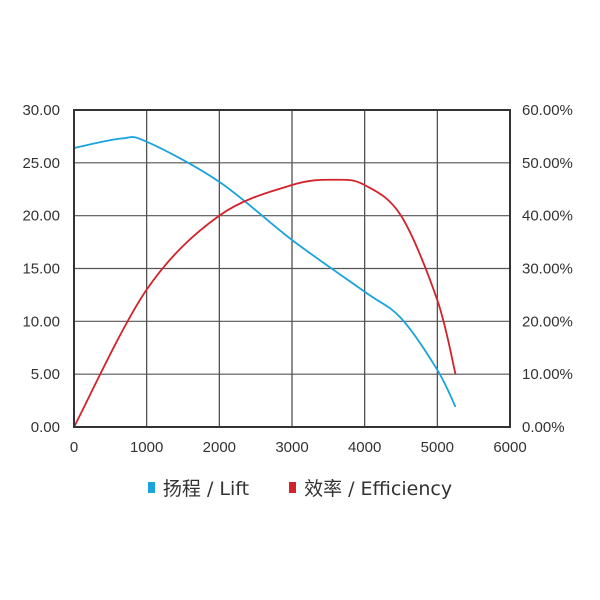 Image resolution: width=600 pixels, height=600 pixels. What do you see at coordinates (509, 447) in the screenshot?
I see `x-tick-label: 6000` at bounding box center [509, 447].